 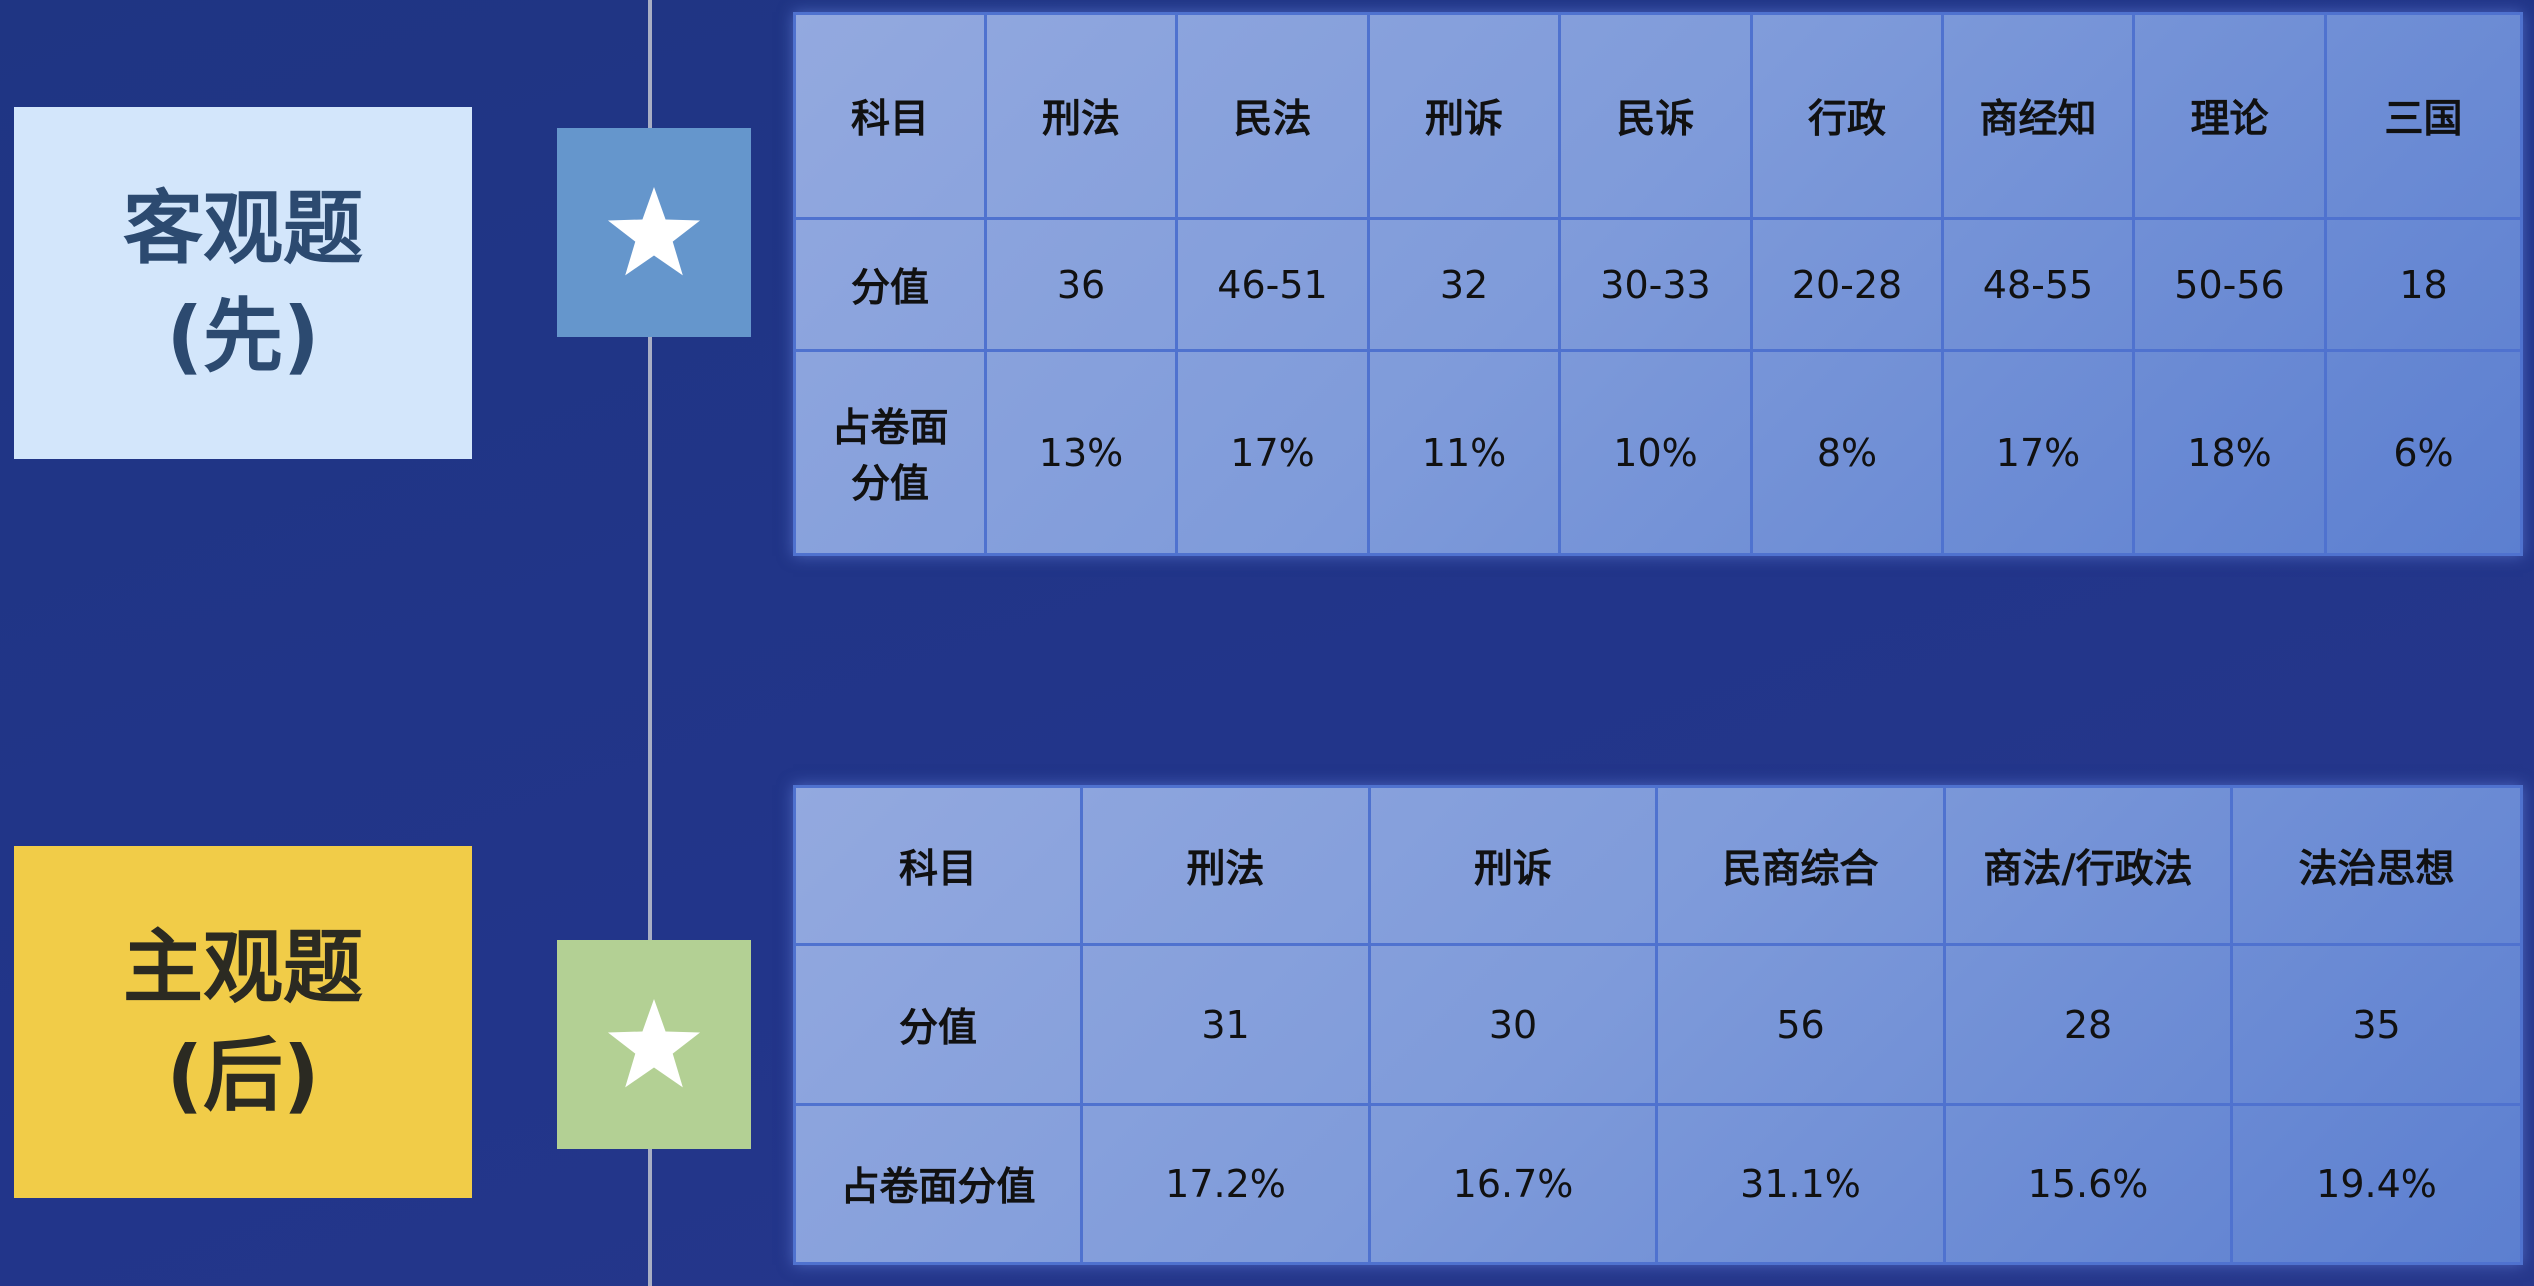 What do you see at coordinates (2423, 116) in the screenshot?
I see `column-header: 三国` at bounding box center [2423, 116].